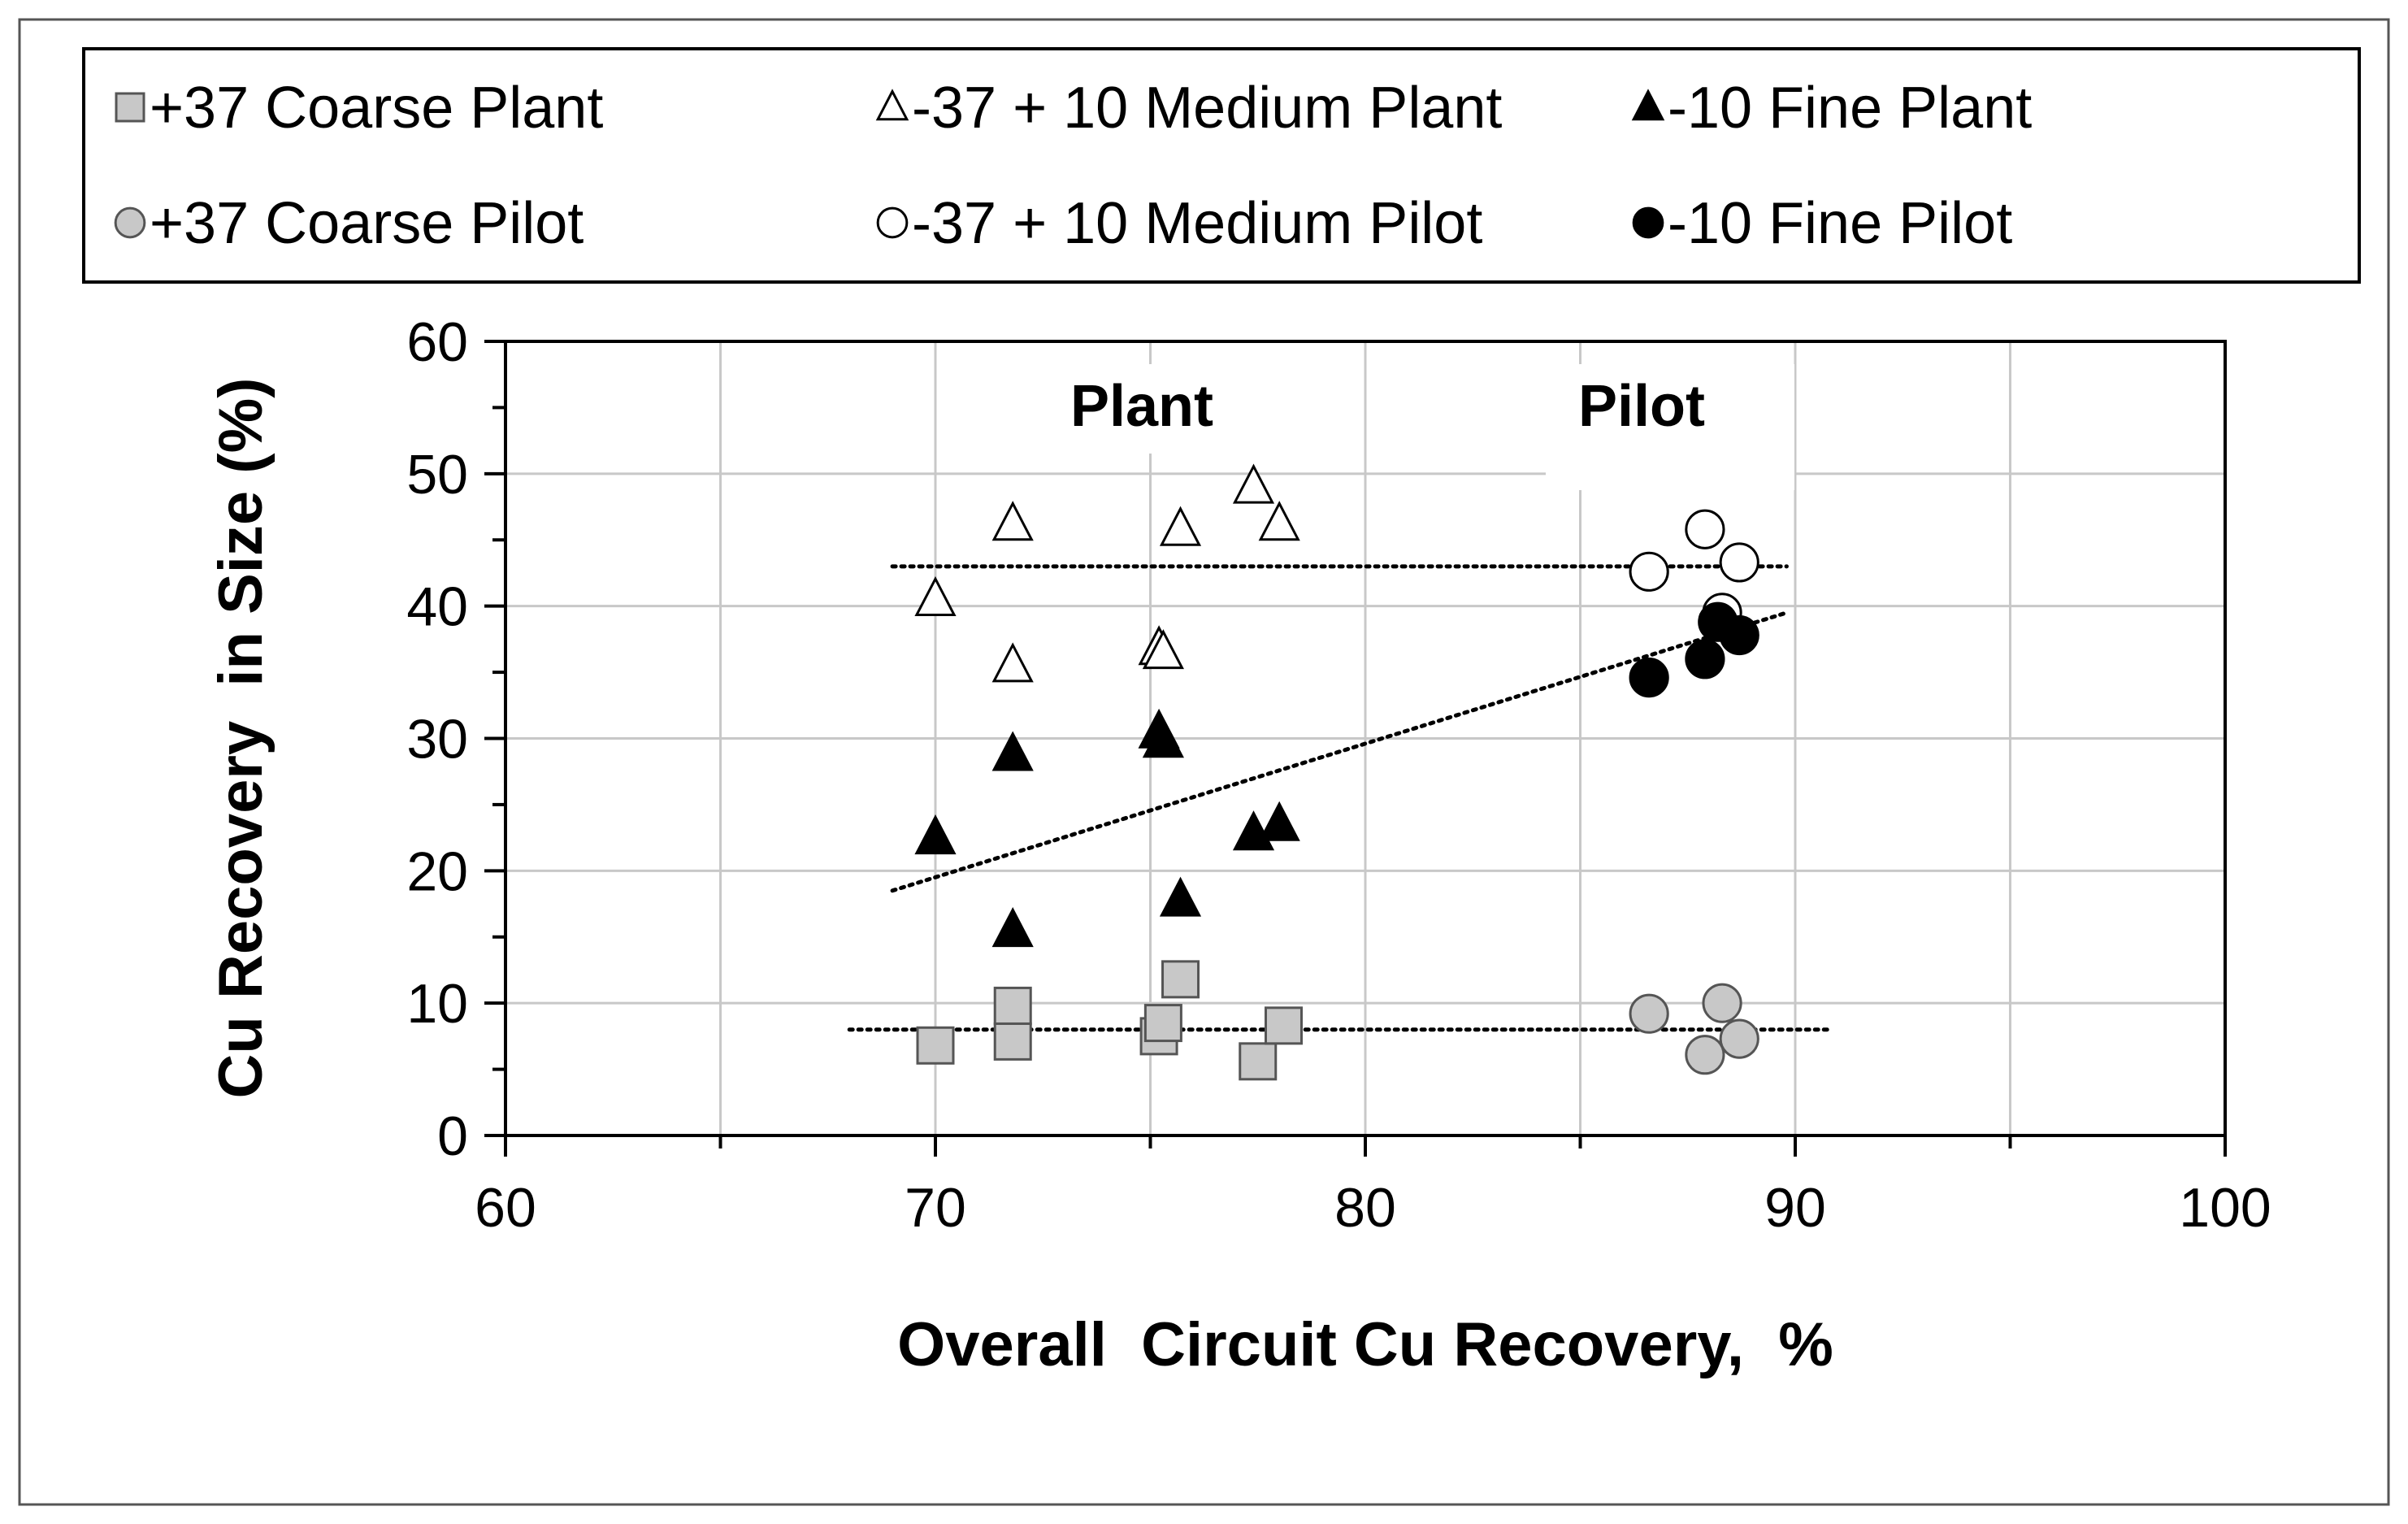  I want to click on legend-marker-minus10-fine-pilot, so click(1648, 223).